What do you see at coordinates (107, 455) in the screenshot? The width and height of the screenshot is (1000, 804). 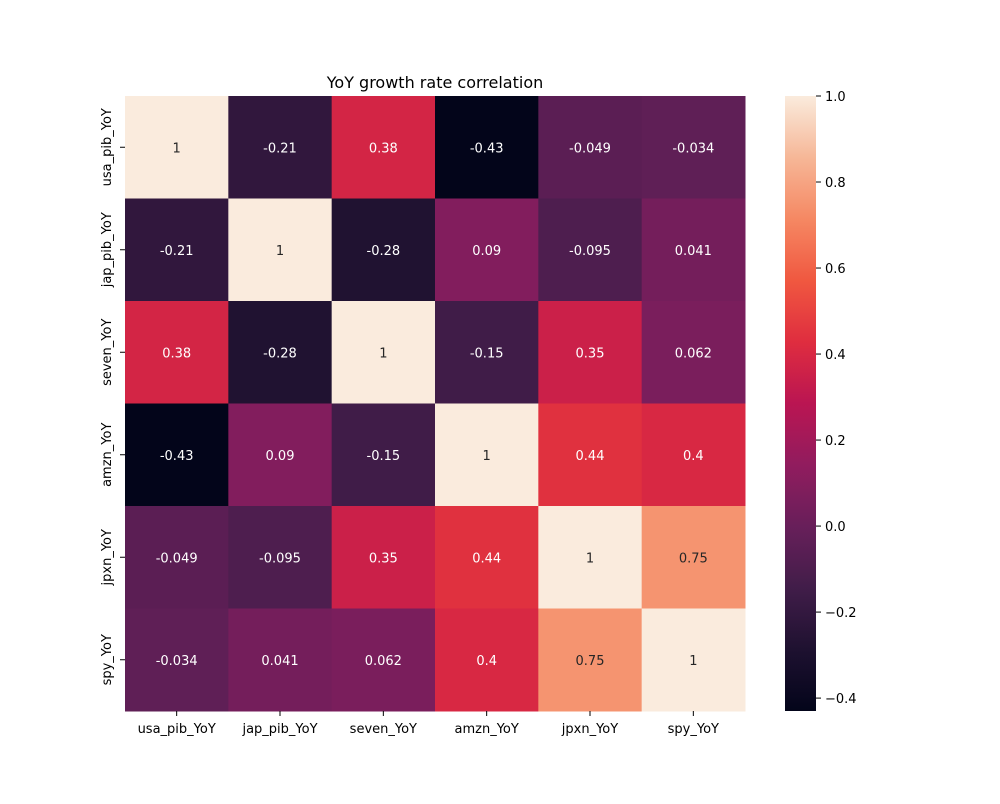 I see `y-tick-label: amzn_YoY` at bounding box center [107, 455].